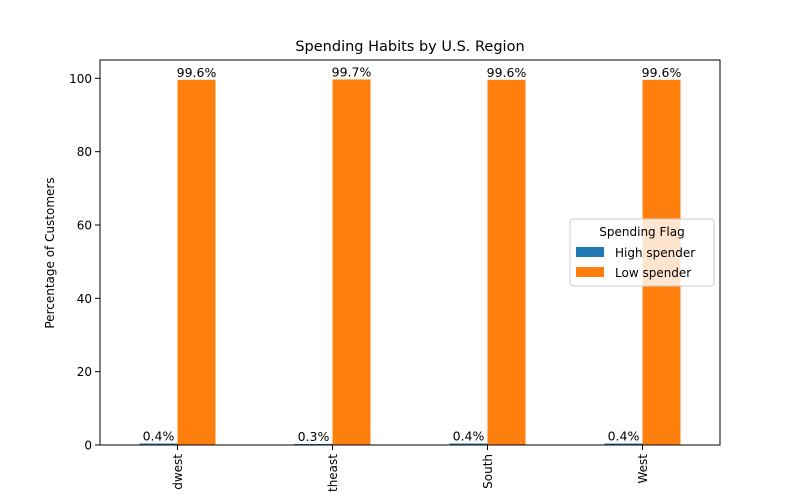 The height and width of the screenshot is (500, 800). Describe the element at coordinates (84, 299) in the screenshot. I see `y-tick-label: 40` at that location.